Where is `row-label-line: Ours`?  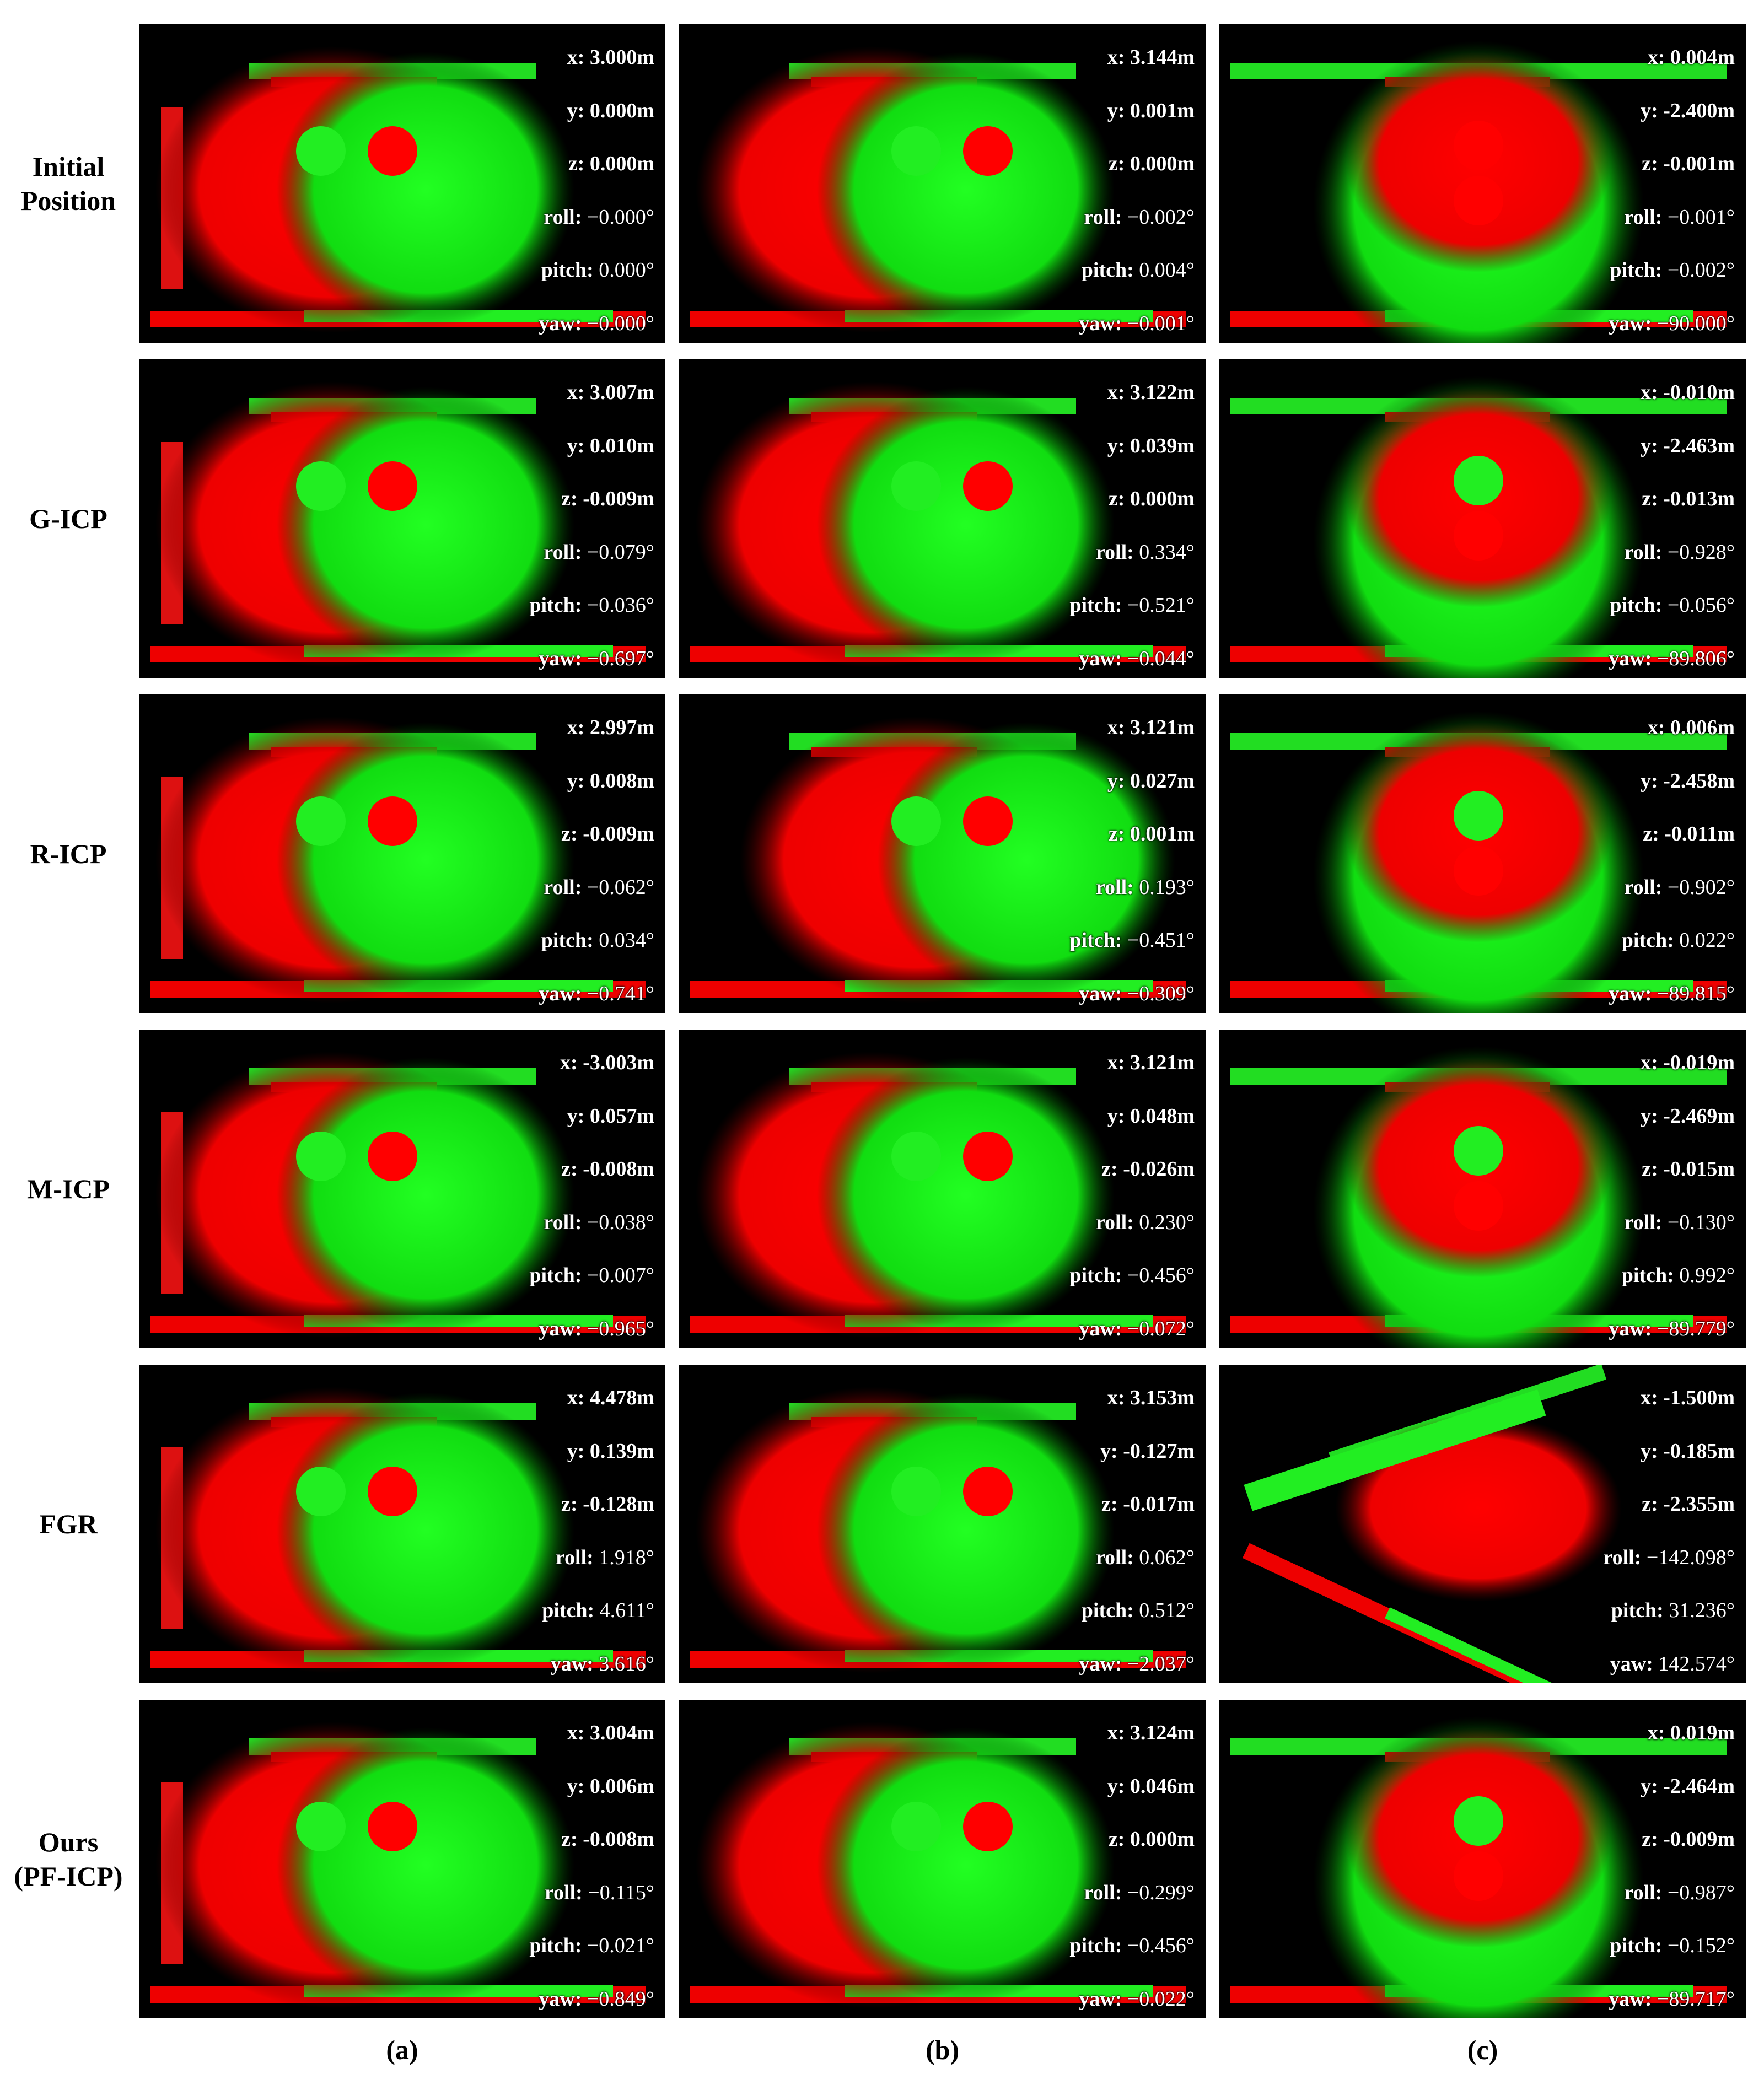 row-label-line: Ours is located at coordinates (69, 1842).